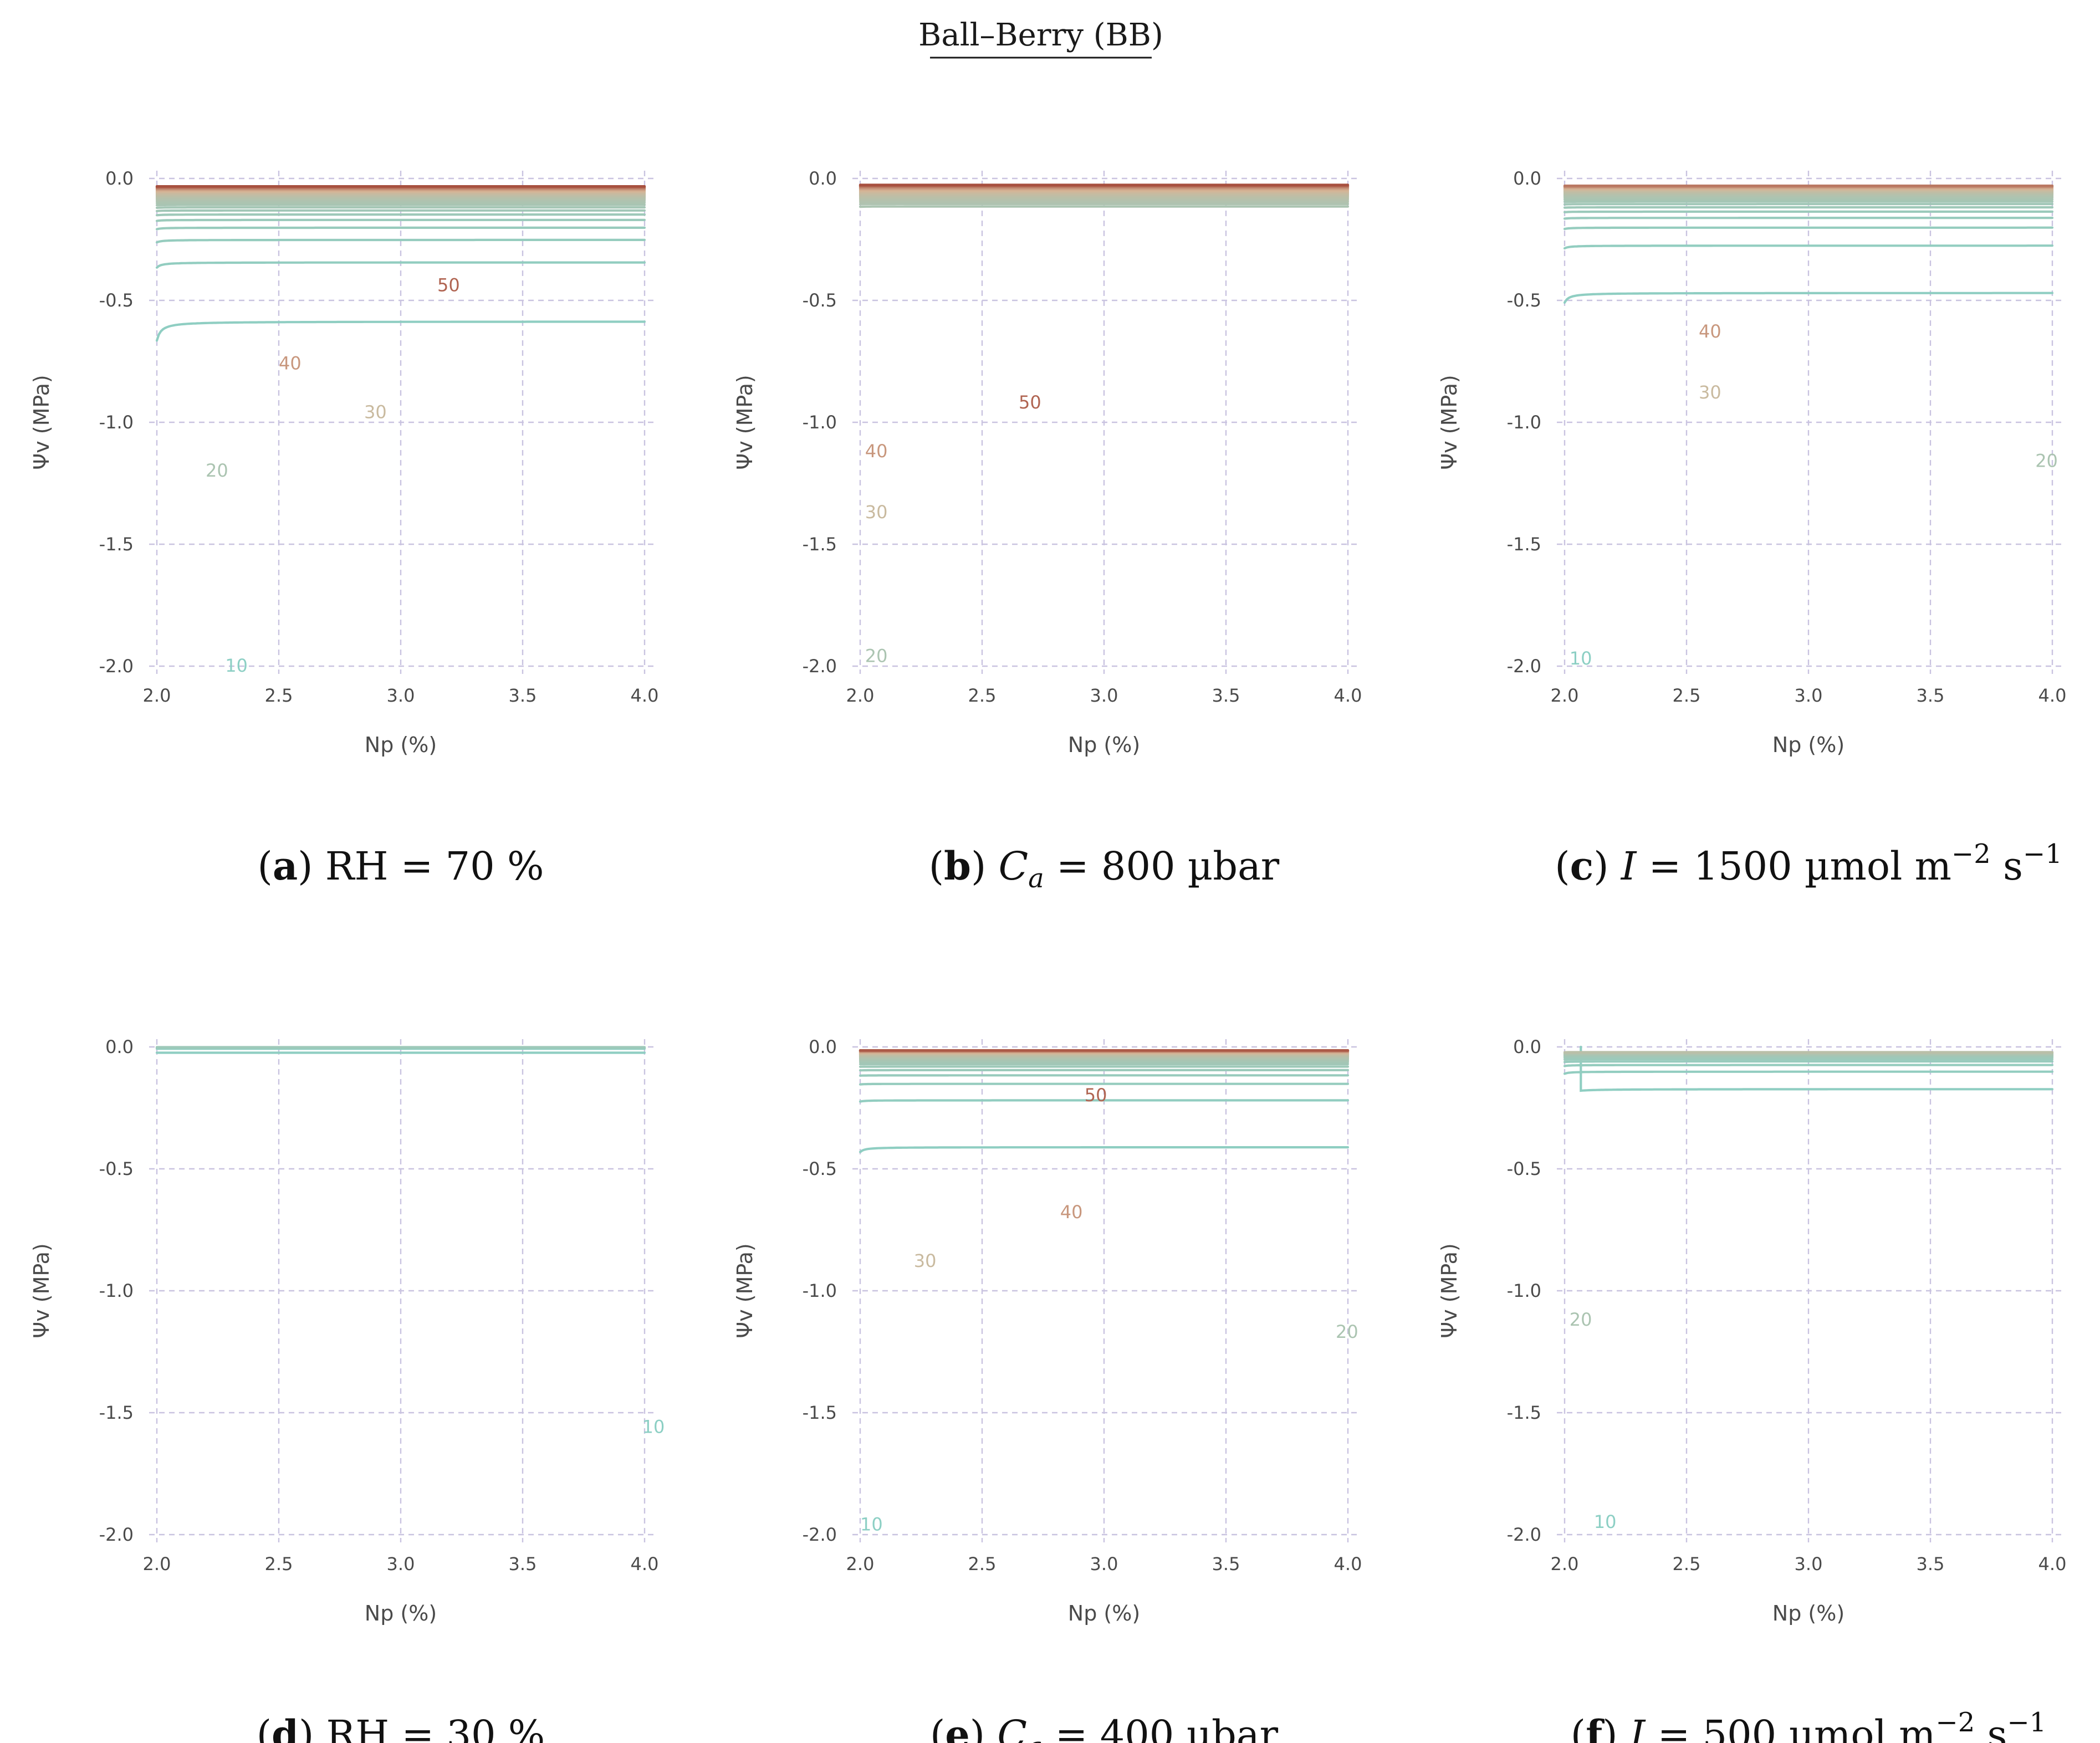 The width and height of the screenshot is (2100, 1743). I want to click on caption-value: 800 µbar, so click(1190, 866).